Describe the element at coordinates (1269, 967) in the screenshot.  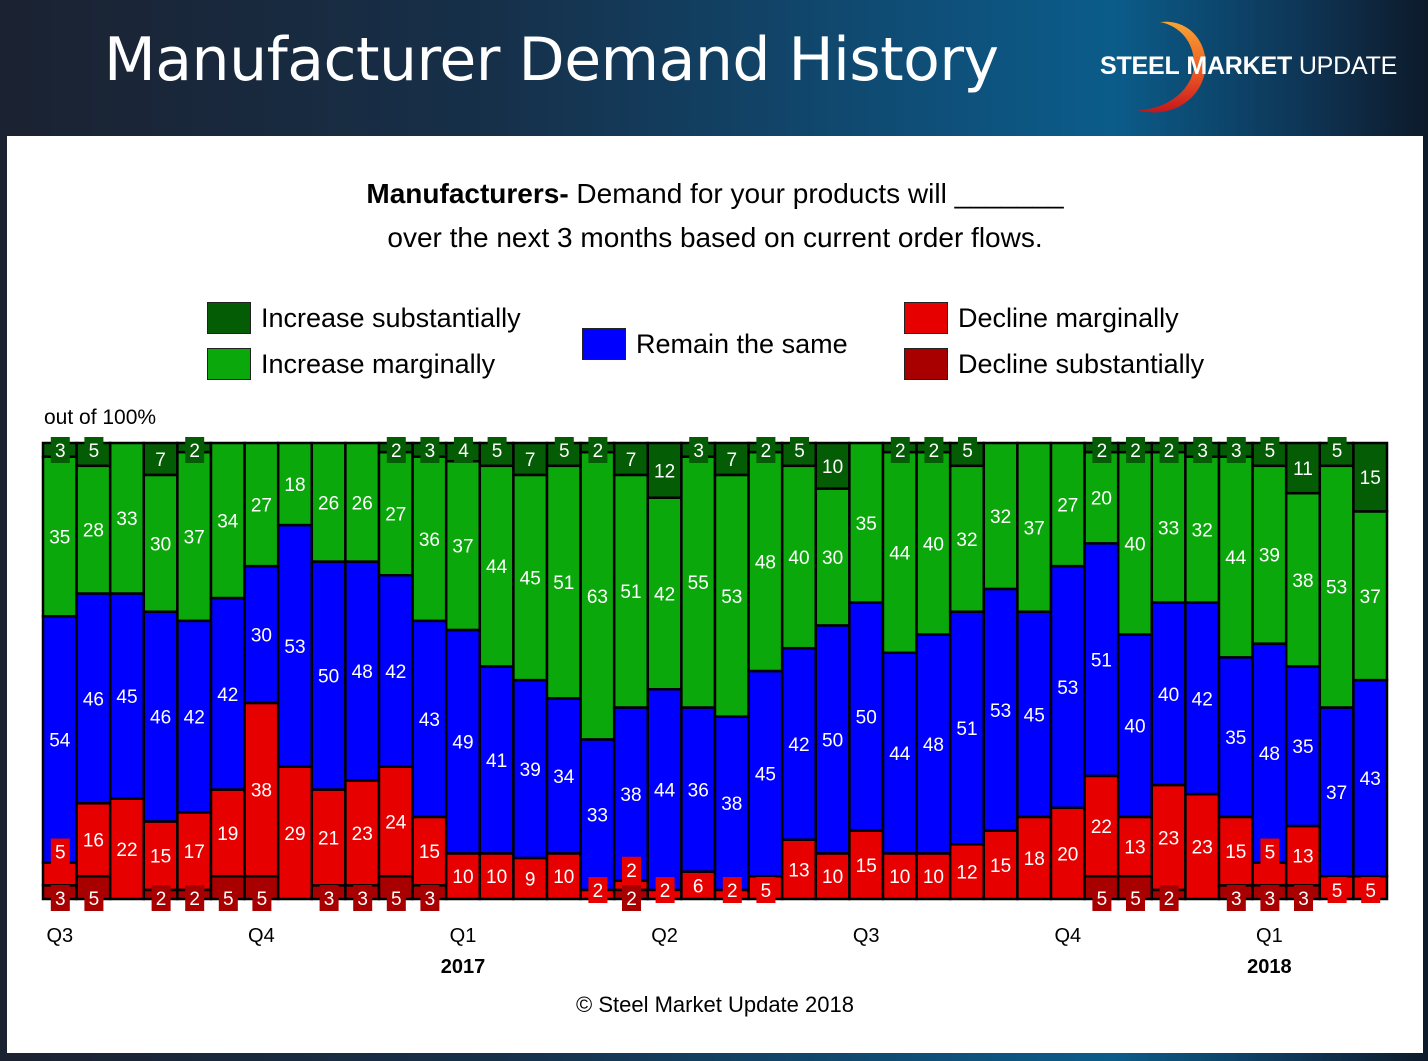
I see `x-year-label: 2018` at that location.